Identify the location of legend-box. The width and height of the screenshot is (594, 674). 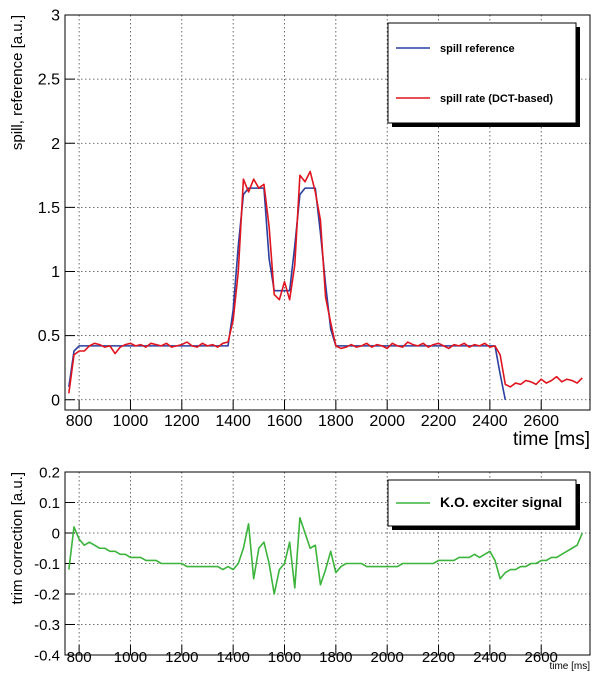
(482, 73).